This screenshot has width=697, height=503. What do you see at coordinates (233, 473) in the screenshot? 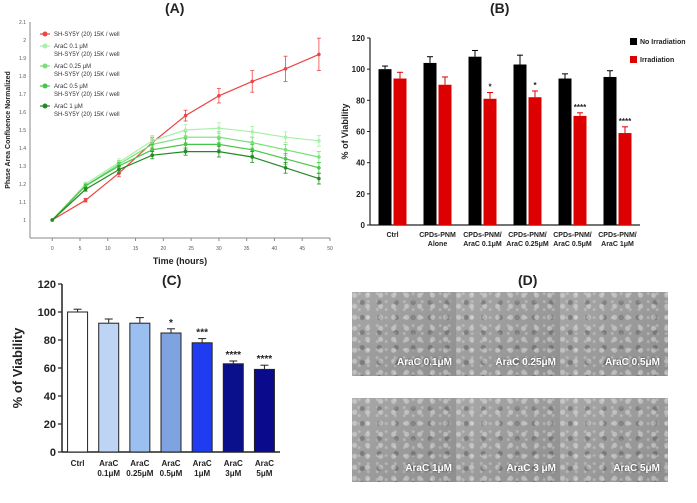
I see `x-tick-label: 3μM` at bounding box center [233, 473].